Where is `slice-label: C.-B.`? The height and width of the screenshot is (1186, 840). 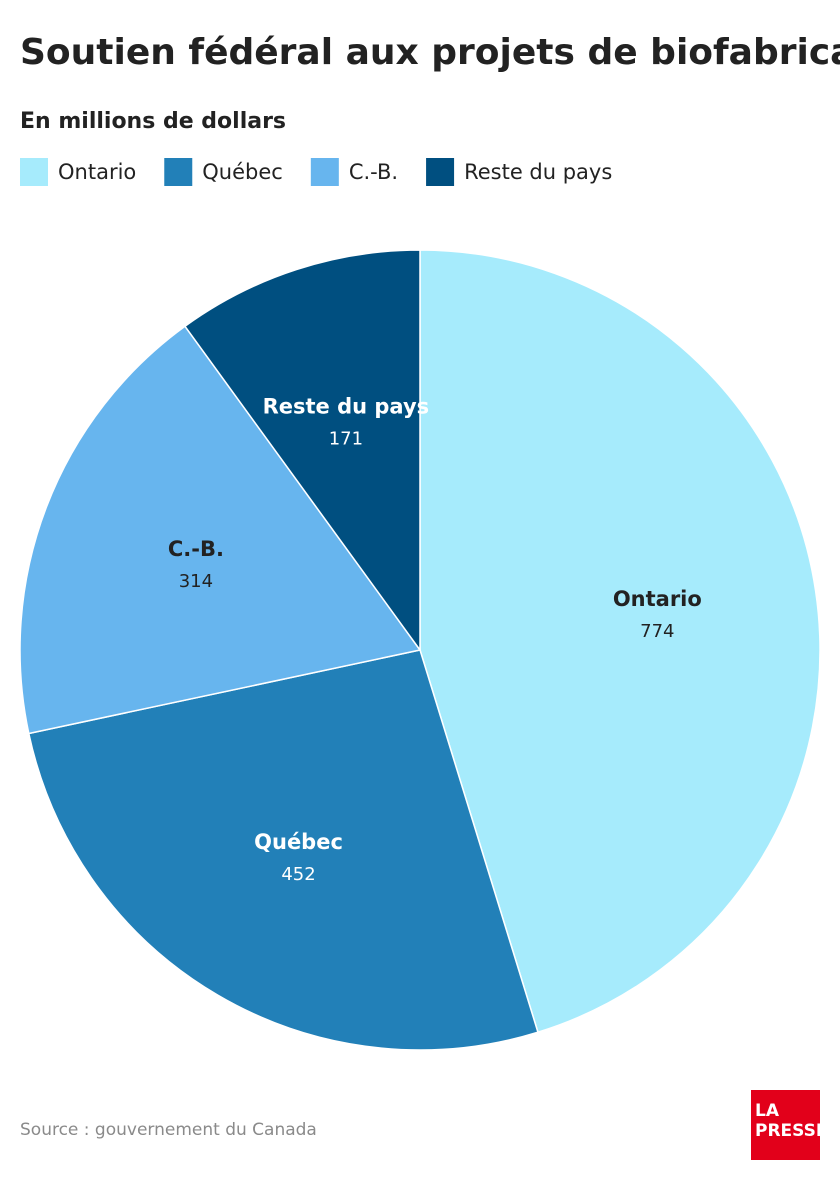
slice-label: C.-B. is located at coordinates (196, 549).